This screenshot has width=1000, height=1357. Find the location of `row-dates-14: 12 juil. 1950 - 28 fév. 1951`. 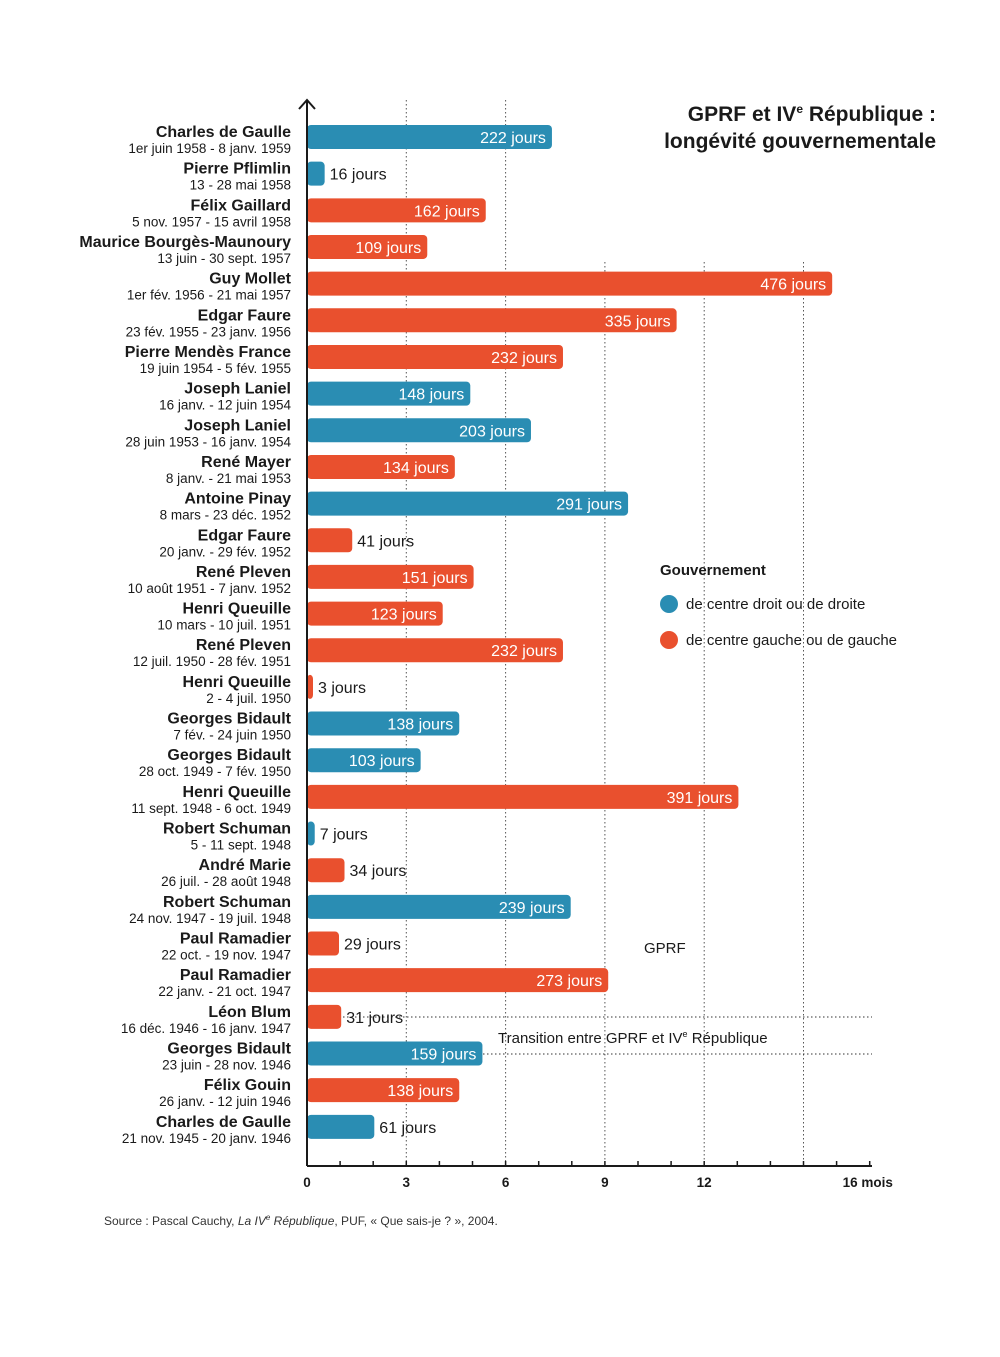

row-dates-14: 12 juil. 1950 - 28 fév. 1951 is located at coordinates (212, 661).